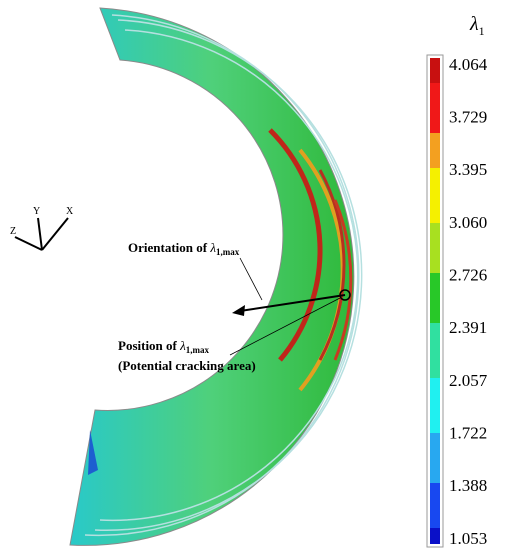 The image size is (525, 550). What do you see at coordinates (41, 234) in the screenshot?
I see `axes-triad` at bounding box center [41, 234].